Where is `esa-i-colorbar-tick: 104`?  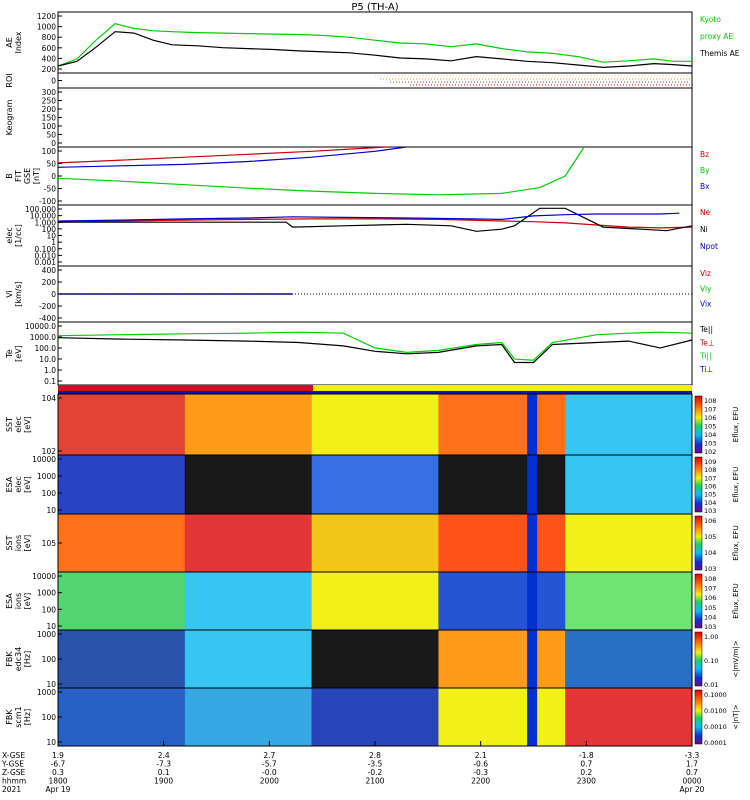 esa-i-colorbar-tick: 104 is located at coordinates (710, 617).